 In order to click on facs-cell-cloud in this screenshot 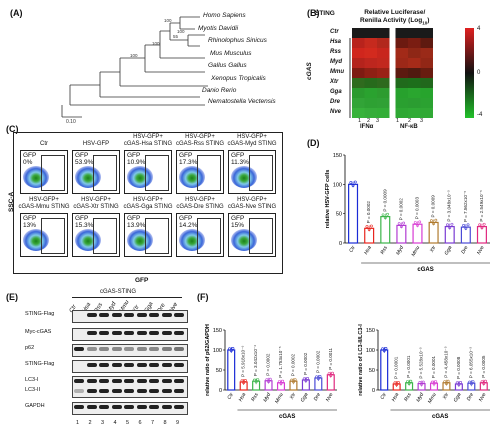, I will do `click(140, 240)`.